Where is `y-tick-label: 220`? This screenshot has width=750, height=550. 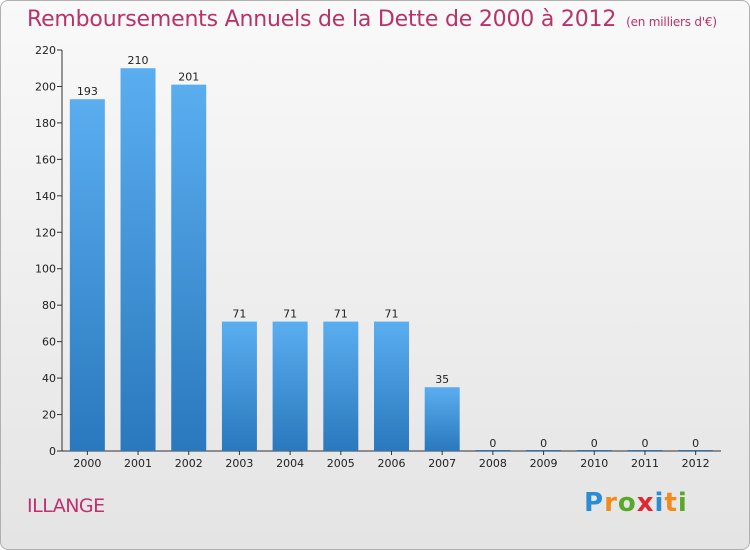 y-tick-label: 220 is located at coordinates (45, 50).